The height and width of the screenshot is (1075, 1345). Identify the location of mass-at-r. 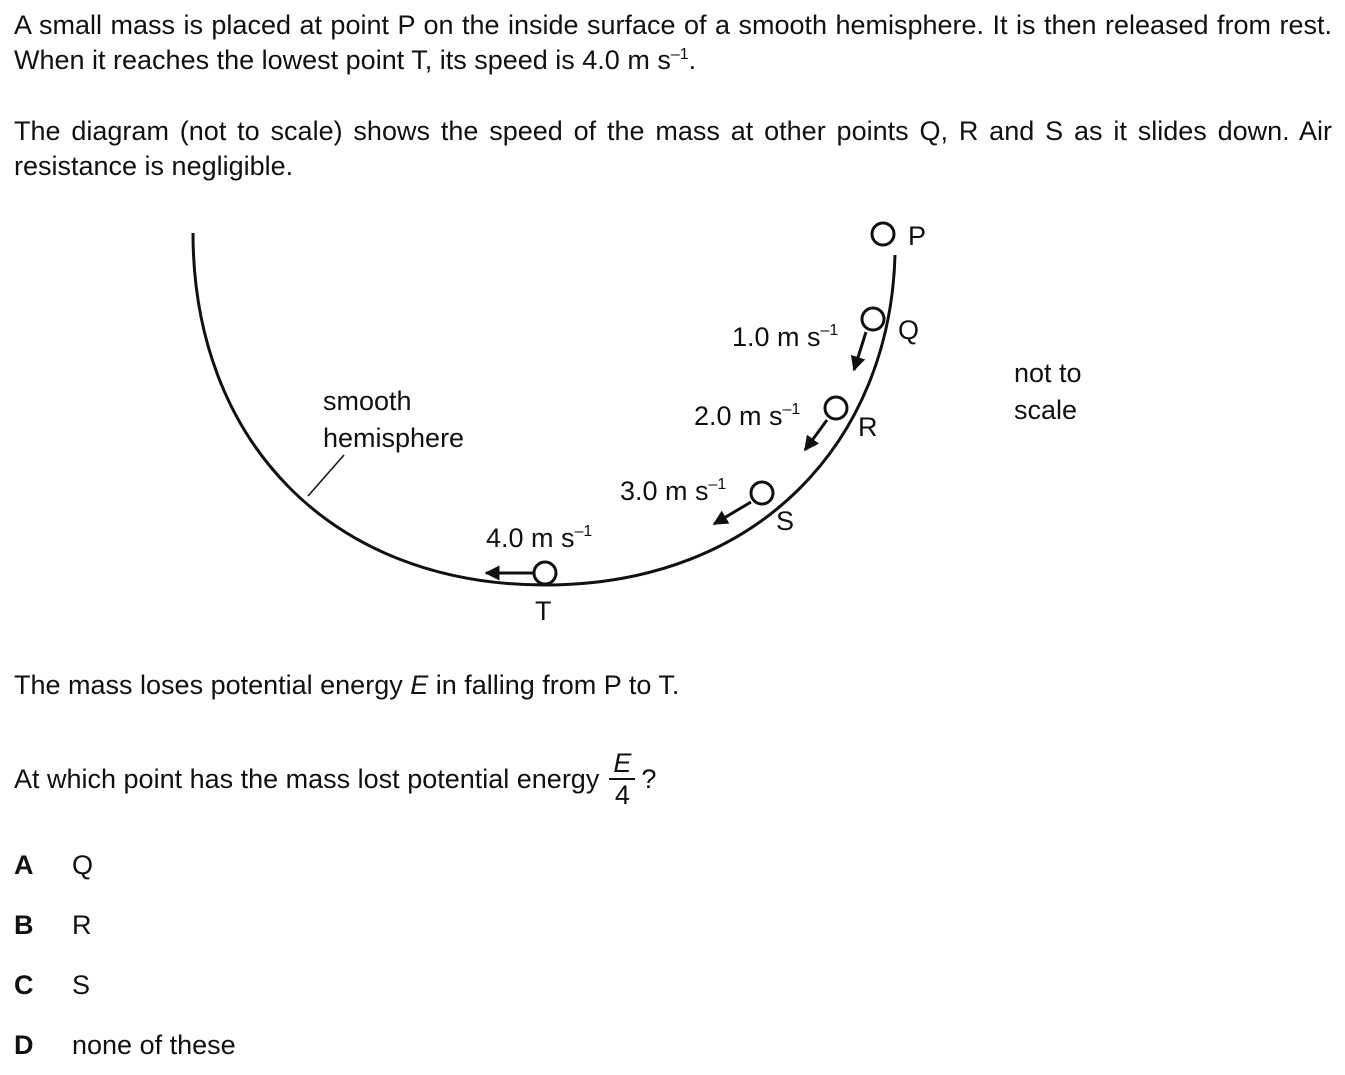
(836, 408).